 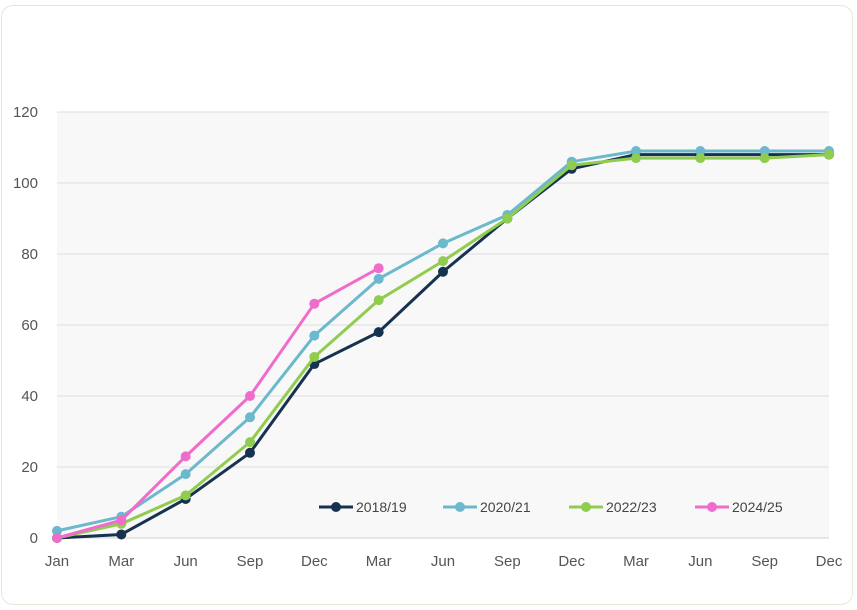 What do you see at coordinates (505, 507) in the screenshot?
I see `legend-label: 2020/21` at bounding box center [505, 507].